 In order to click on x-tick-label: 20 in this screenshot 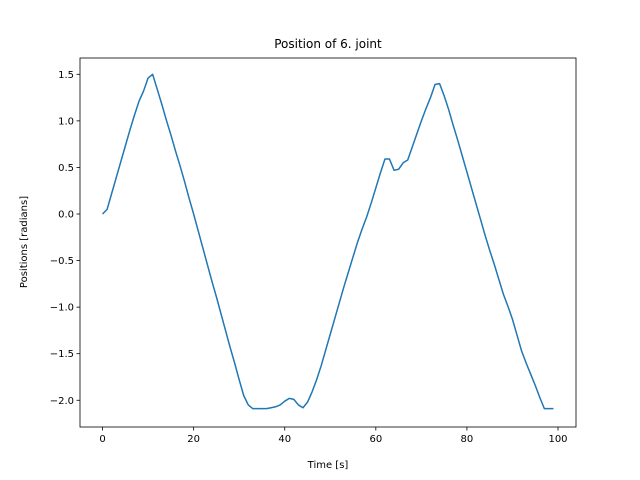, I will do `click(193, 439)`.